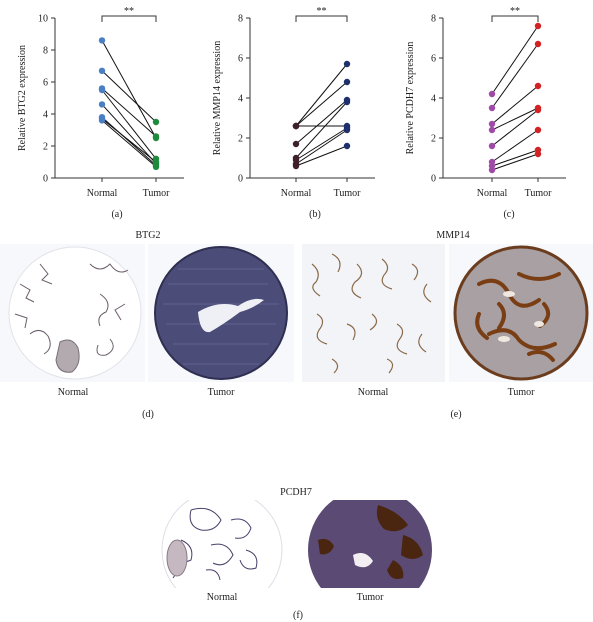 The image size is (593, 622). Describe the element at coordinates (157, 193) in the screenshot. I see `chart-0-x-tick-label: Tumor` at that location.